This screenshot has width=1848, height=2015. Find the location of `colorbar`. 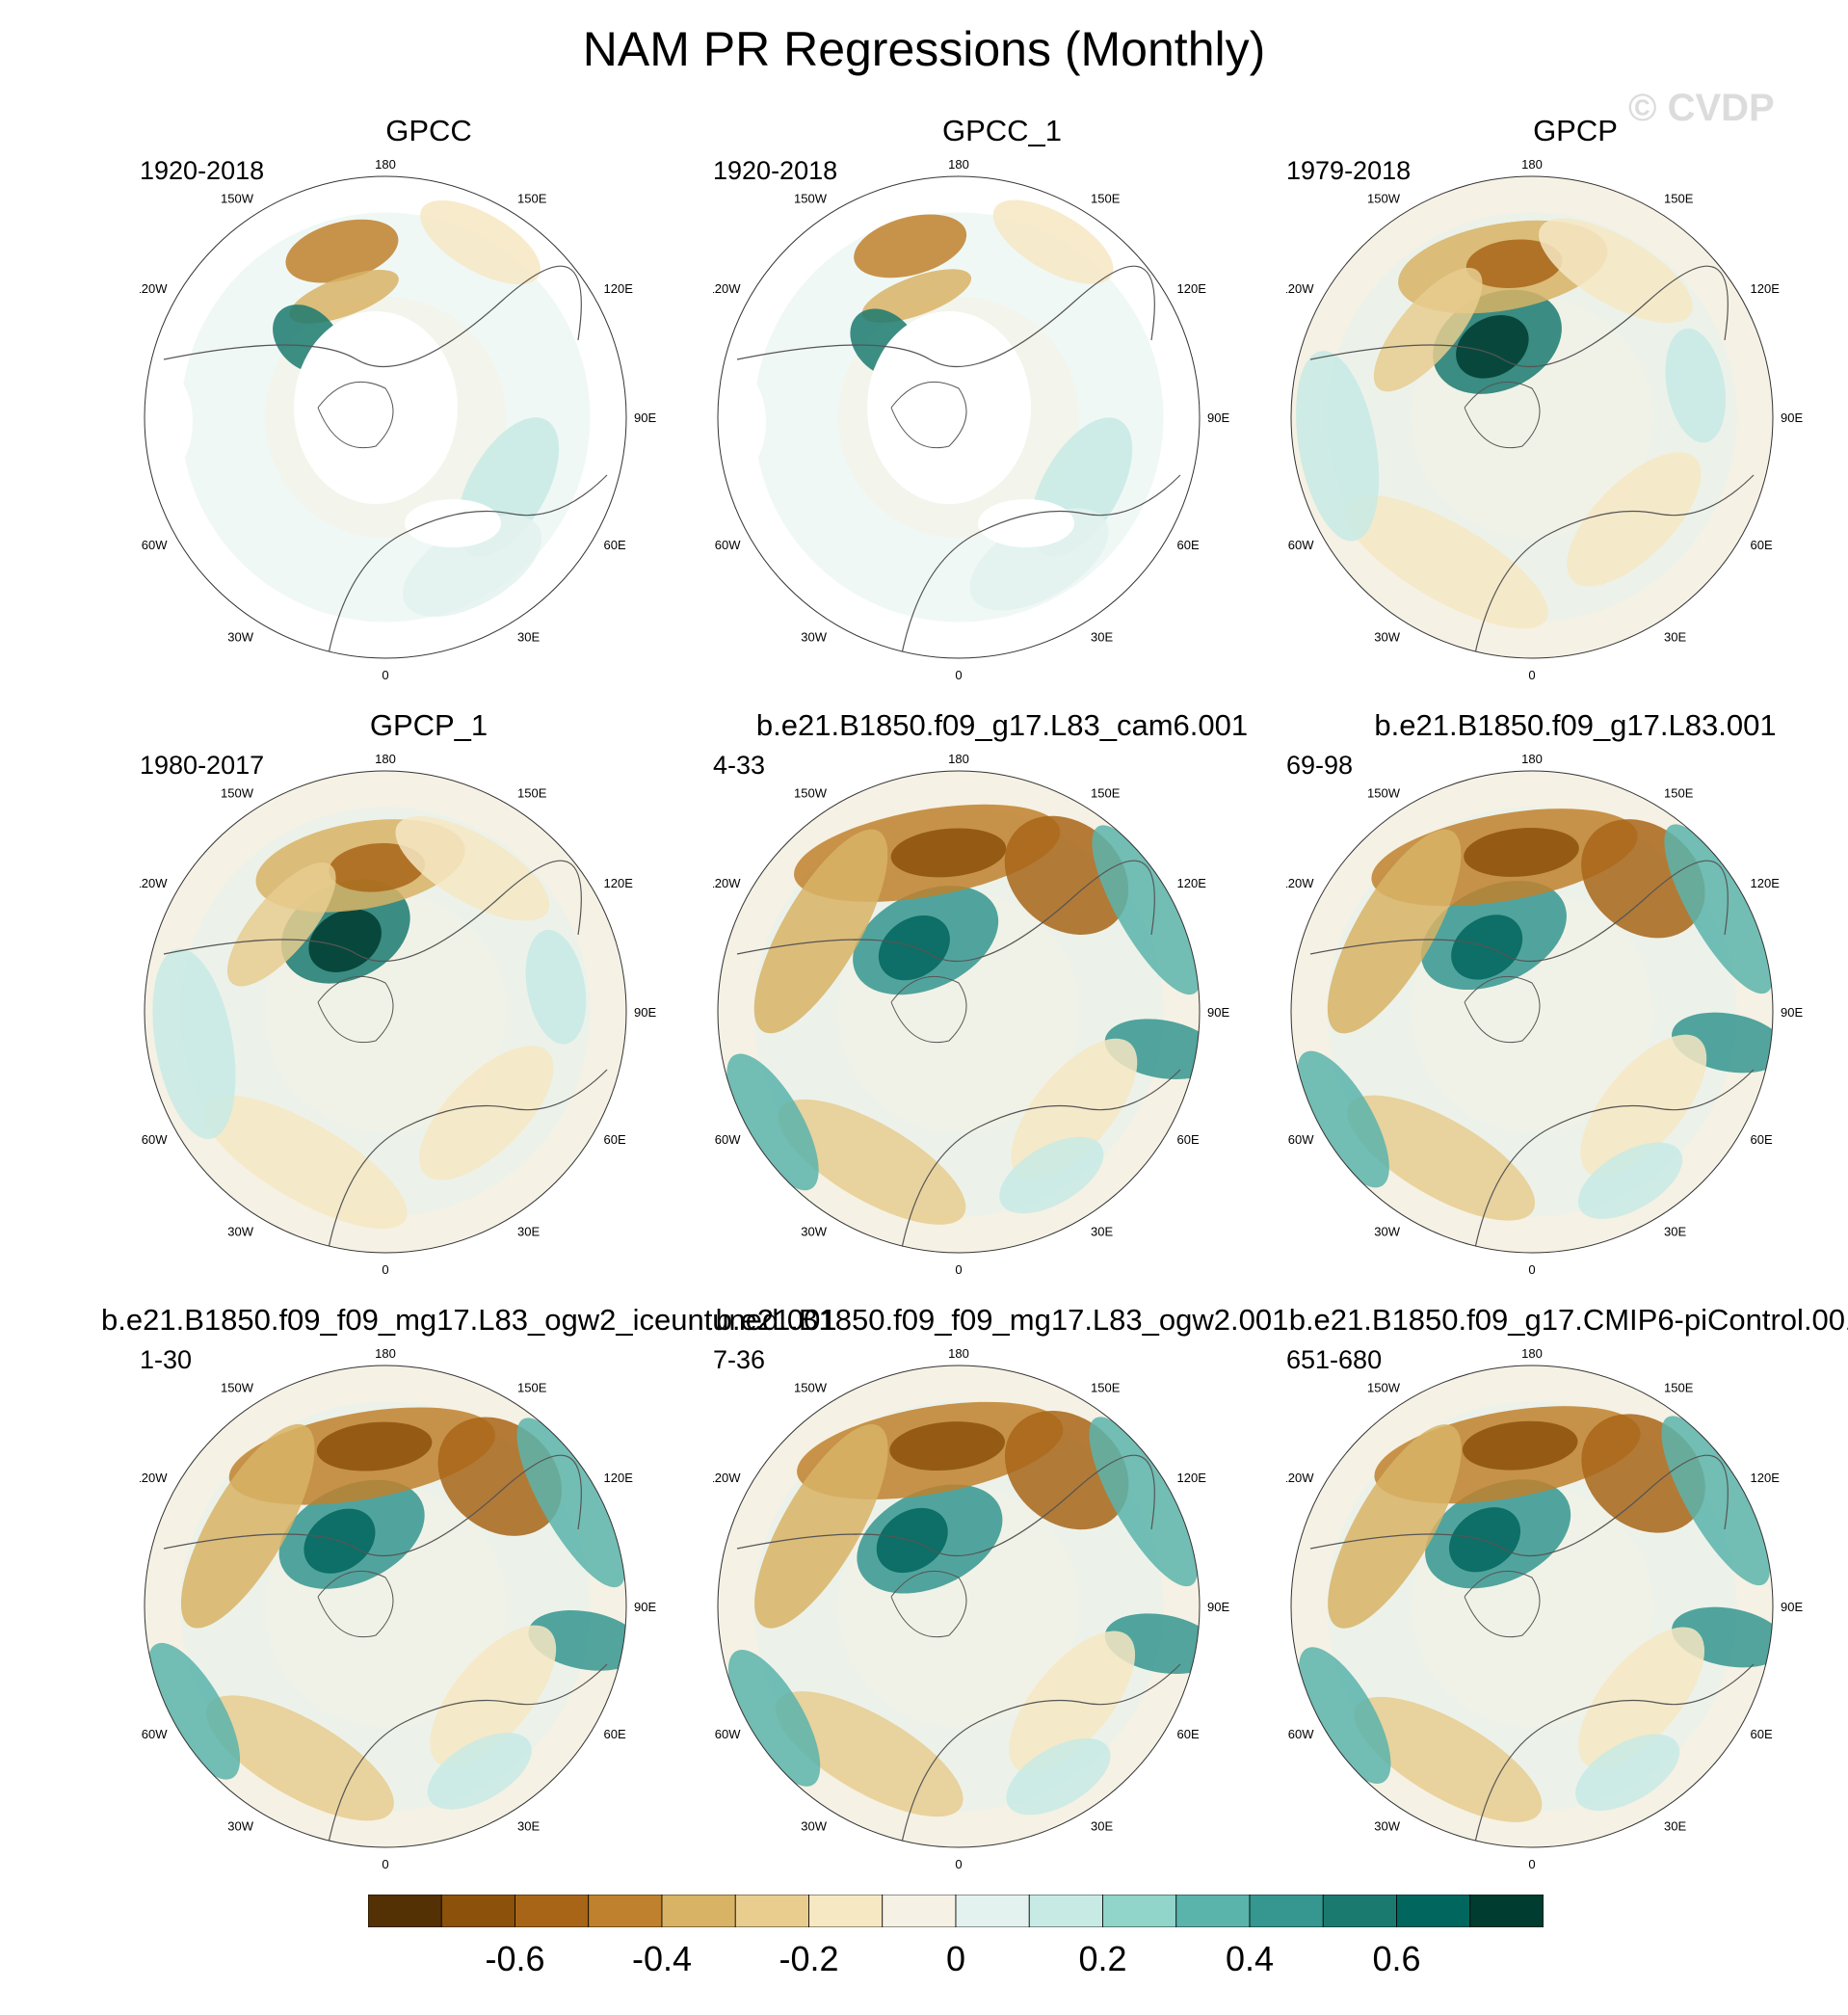

colorbar is located at coordinates (956, 1911).